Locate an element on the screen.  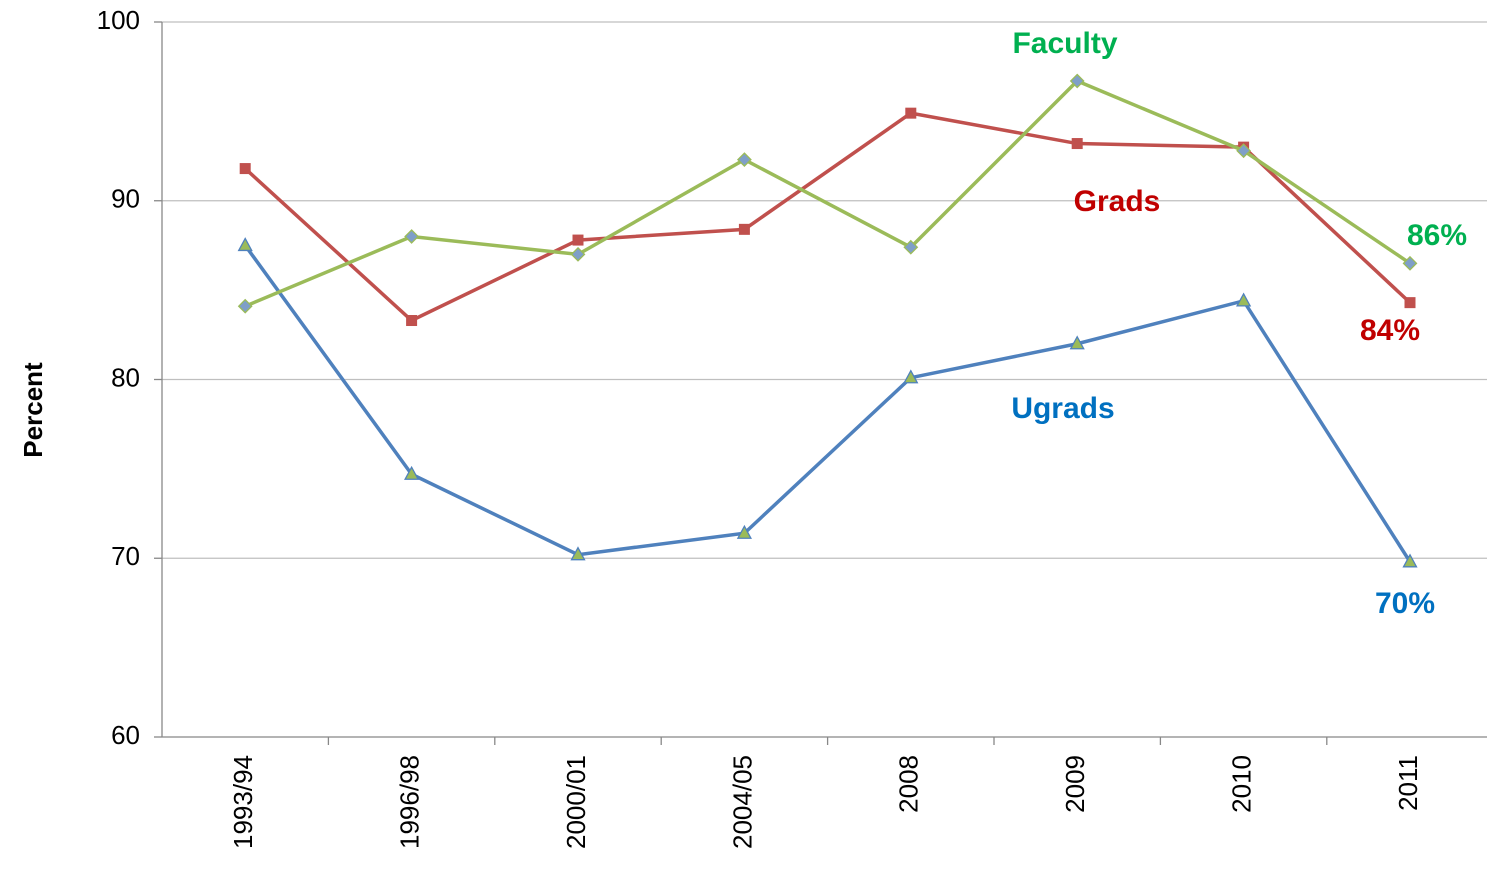
annotation: 86% is located at coordinates (1437, 235).